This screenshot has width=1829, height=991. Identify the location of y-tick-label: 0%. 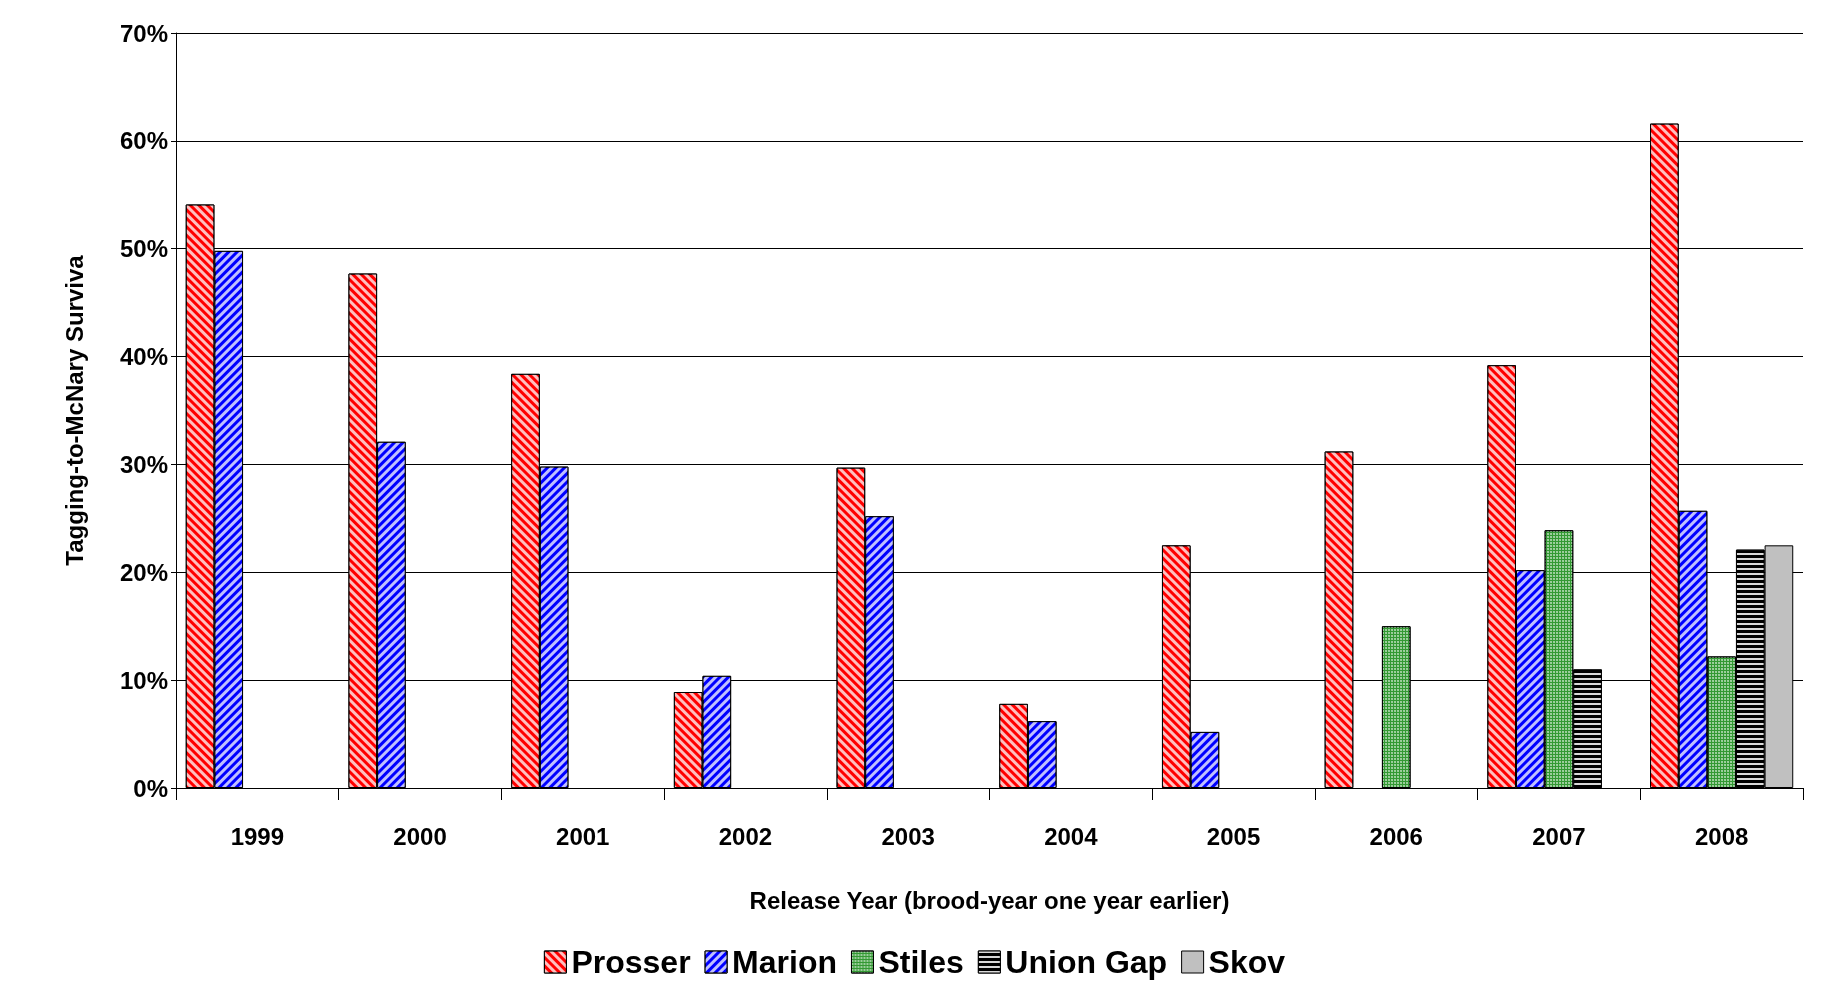
(150, 788).